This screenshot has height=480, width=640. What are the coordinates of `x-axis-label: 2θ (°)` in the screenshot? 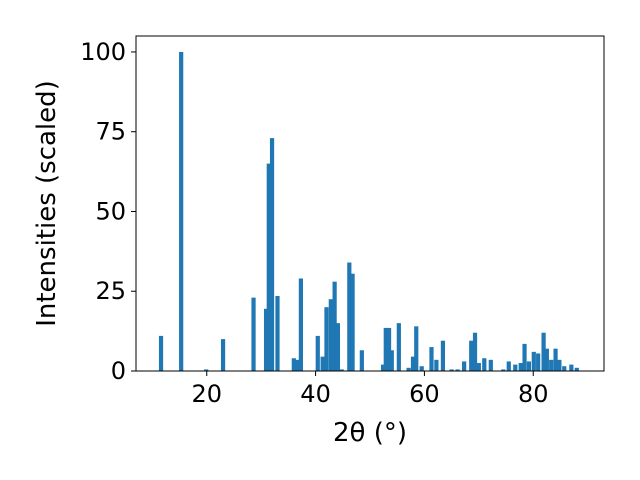 It's located at (370, 433).